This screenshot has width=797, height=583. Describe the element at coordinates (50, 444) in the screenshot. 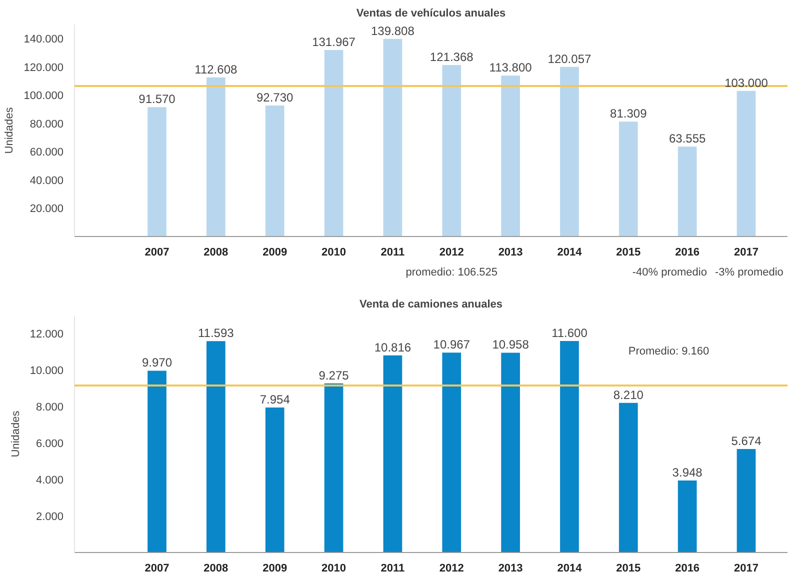

I see `y-tick-label: 6.000` at that location.